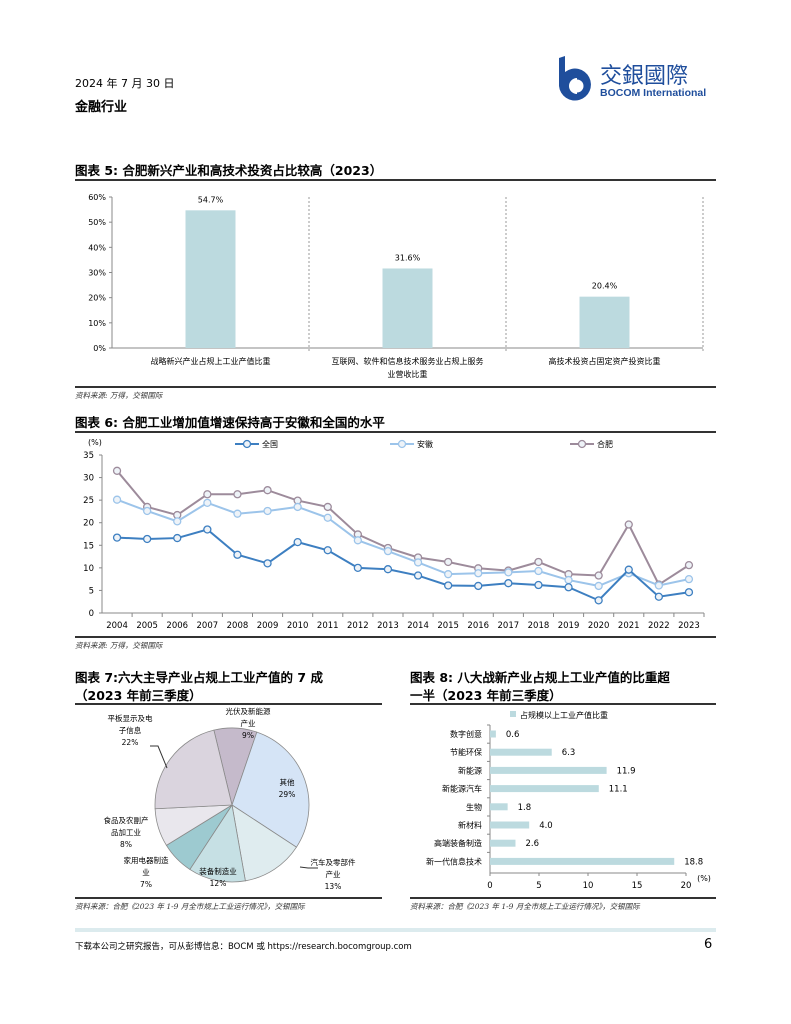  I want to click on x-tick-label: 2018, so click(539, 626).